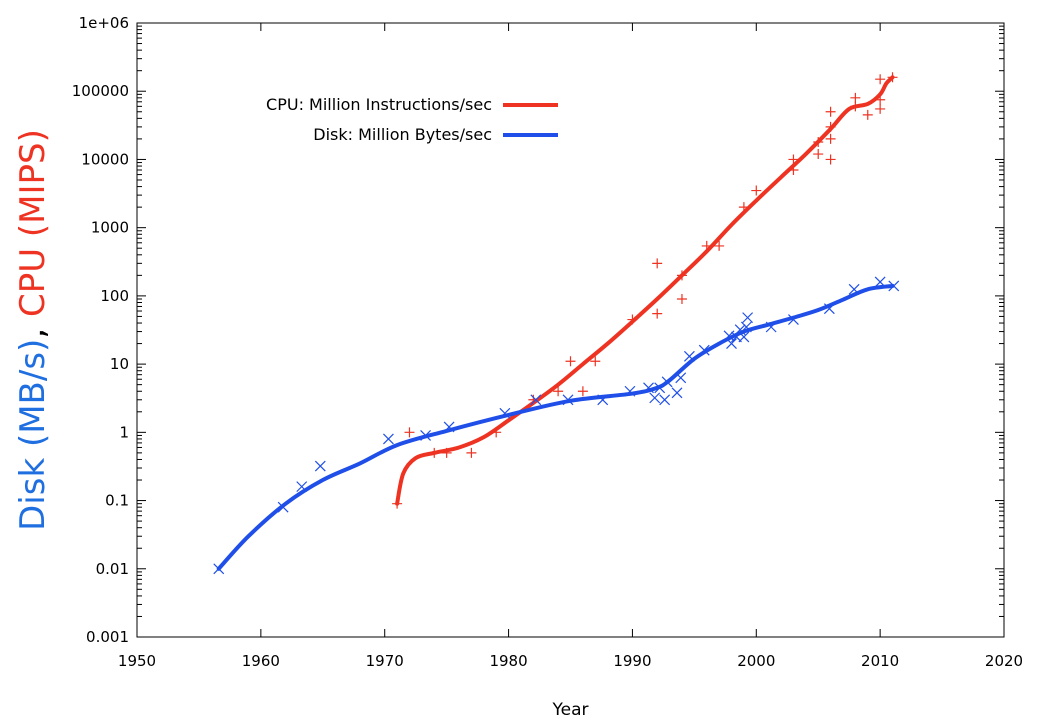  Describe the element at coordinates (110, 228) in the screenshot. I see `y-tick-label: 1000` at that location.